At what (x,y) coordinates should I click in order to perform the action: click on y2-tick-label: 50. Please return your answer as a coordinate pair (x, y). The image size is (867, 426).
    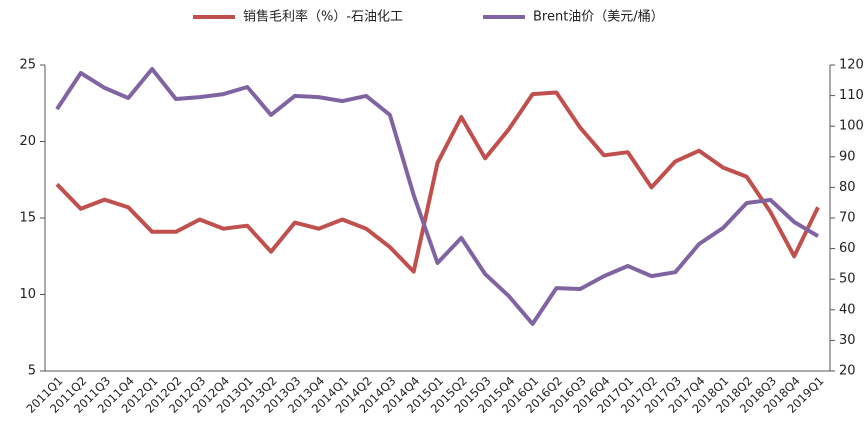
    Looking at the image, I should click on (847, 279).